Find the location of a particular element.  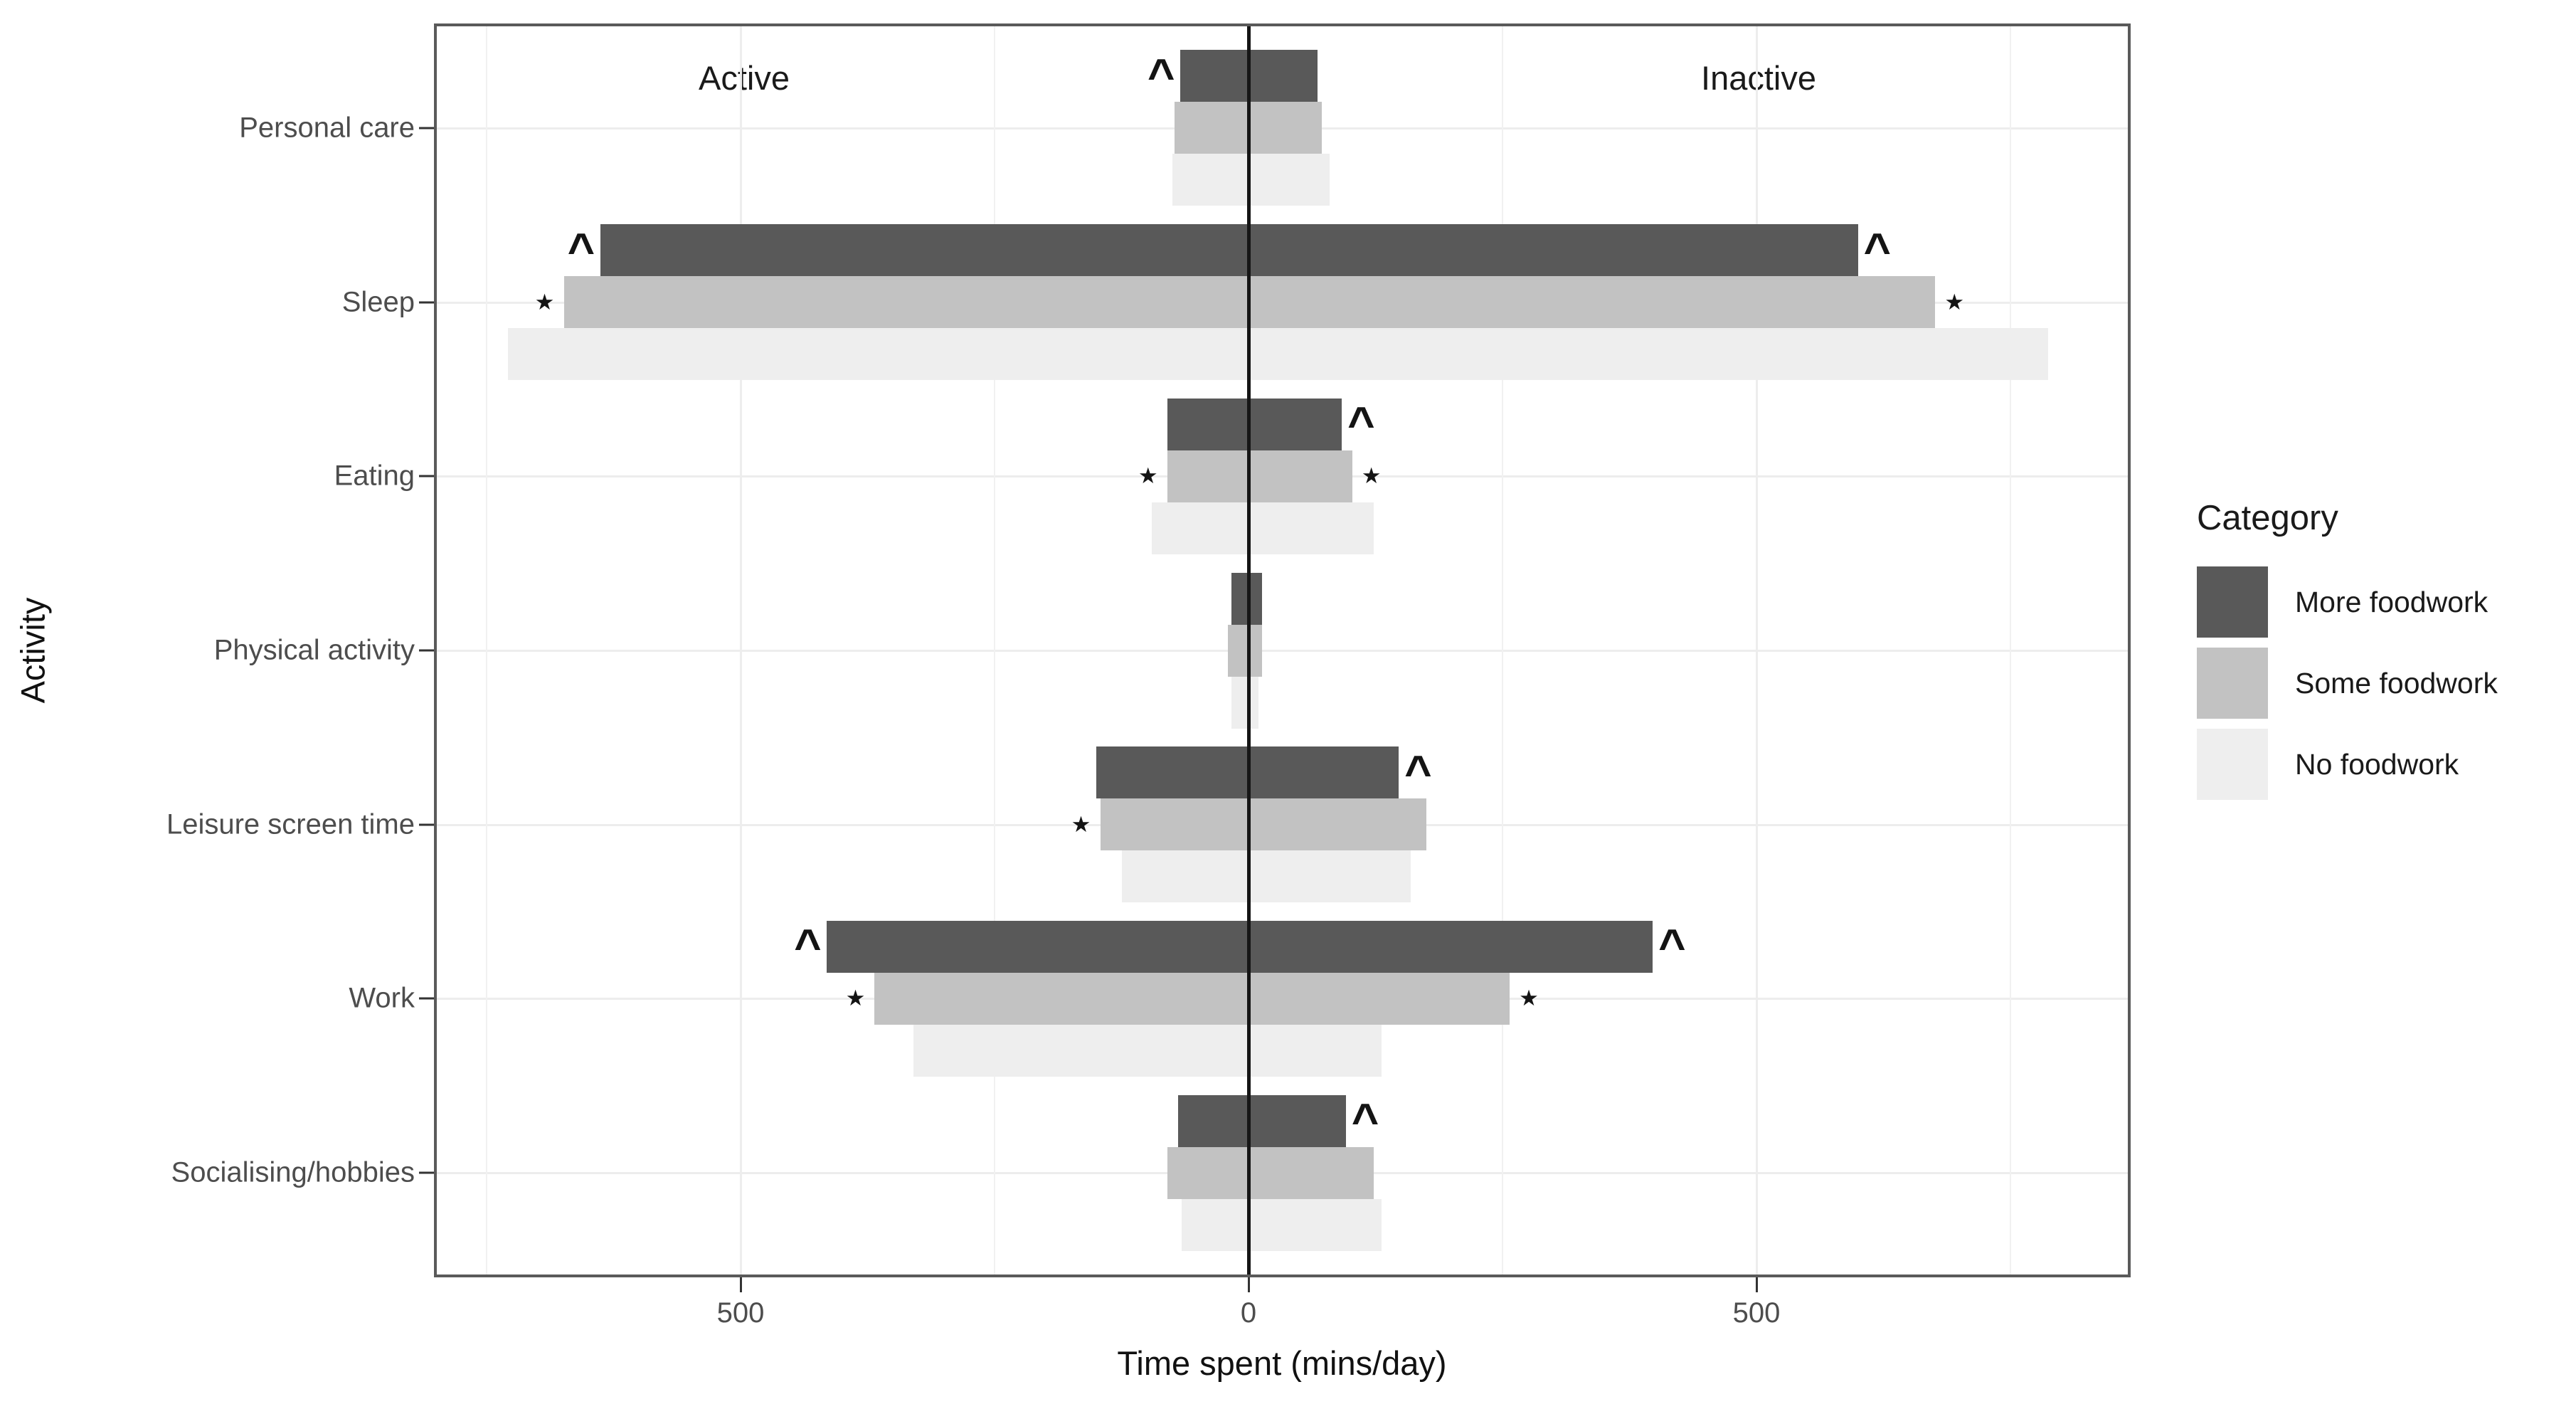

bar-sleep-more-foodwork is located at coordinates (1229, 250).